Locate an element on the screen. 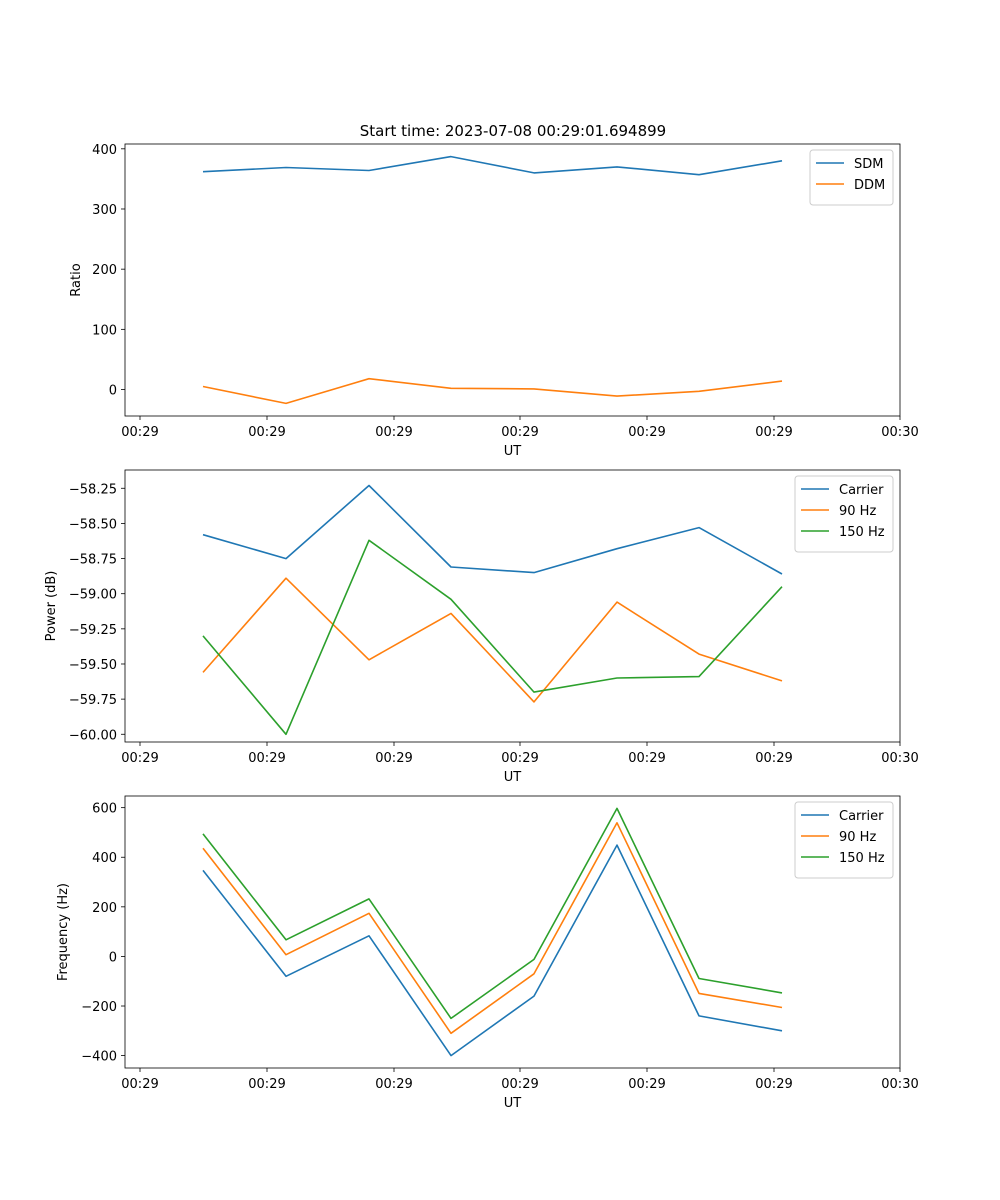  y-tick-label: −200 is located at coordinates (99, 1007).